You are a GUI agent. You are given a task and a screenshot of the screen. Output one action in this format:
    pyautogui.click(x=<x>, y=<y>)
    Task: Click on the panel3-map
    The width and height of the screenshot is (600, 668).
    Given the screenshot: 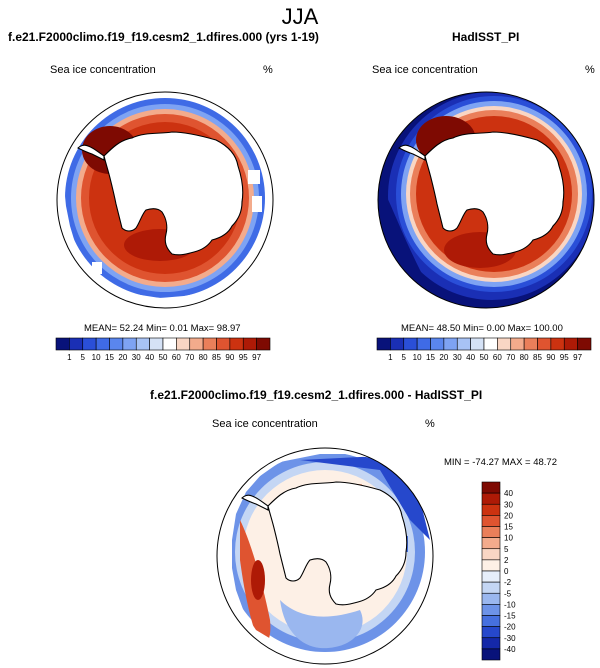 What is the action you would take?
    pyautogui.click(x=325, y=556)
    